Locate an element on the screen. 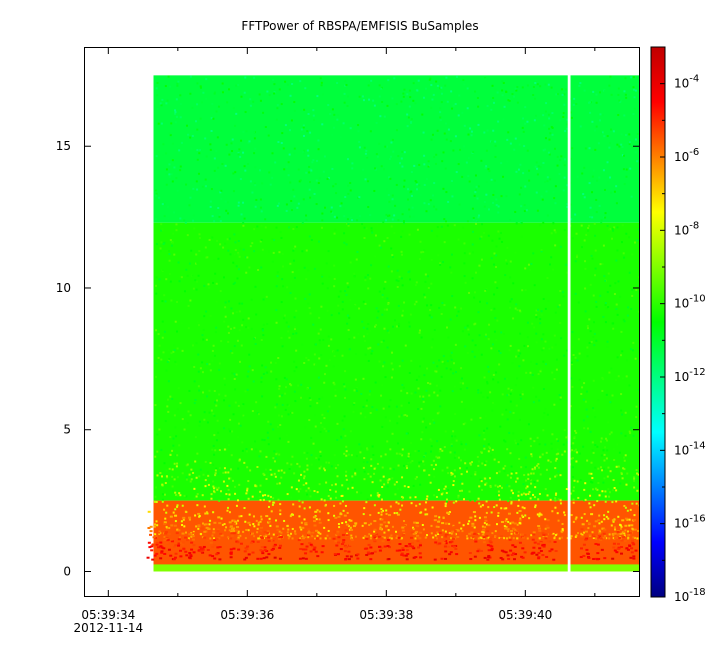  y-tick-label-3: 15 is located at coordinates (63, 146).